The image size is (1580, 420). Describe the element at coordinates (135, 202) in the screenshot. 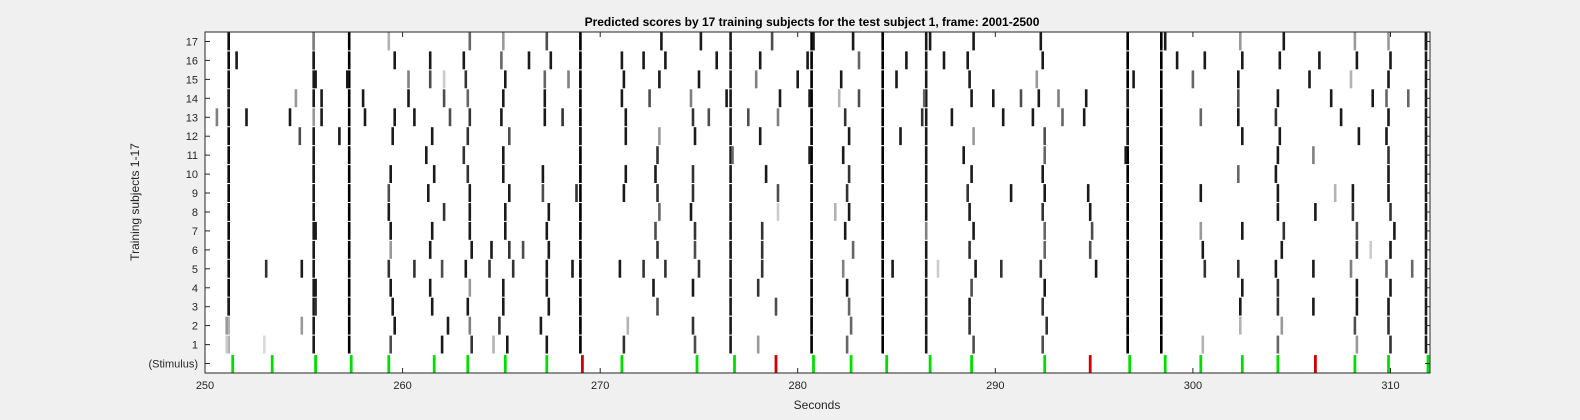

I see `y-axis-label: Training subjects 1-17` at that location.